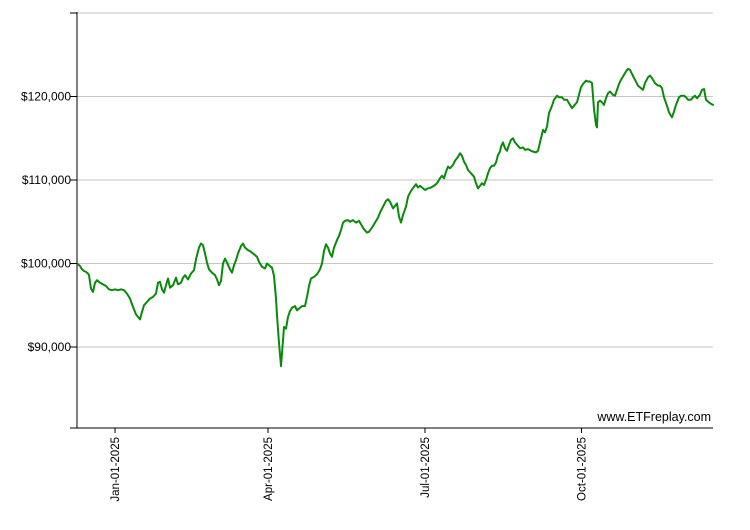 The width and height of the screenshot is (750, 530). Describe the element at coordinates (46, 97) in the screenshot. I see `y-tick-label: $120,000` at that location.